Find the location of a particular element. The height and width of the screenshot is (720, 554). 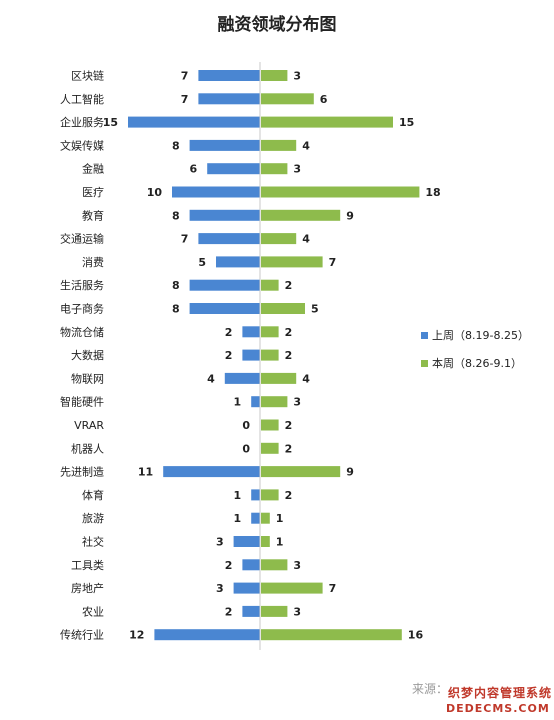

category-label: 生活服务 is located at coordinates (82, 285).